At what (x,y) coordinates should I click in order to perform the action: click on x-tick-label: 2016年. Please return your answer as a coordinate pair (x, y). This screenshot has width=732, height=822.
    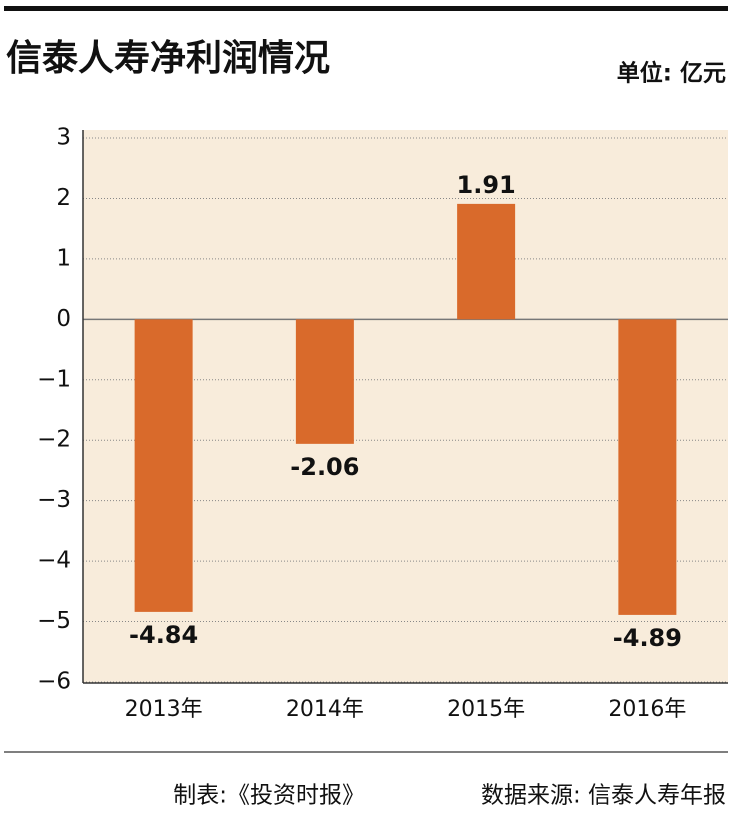
    Looking at the image, I should click on (647, 709).